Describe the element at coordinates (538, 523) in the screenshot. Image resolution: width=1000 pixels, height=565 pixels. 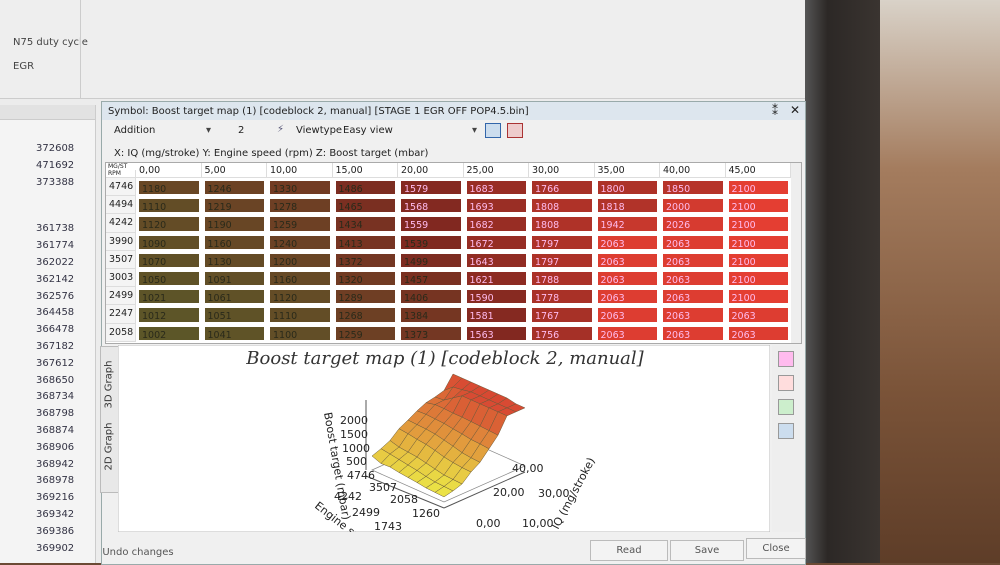
I see `x-tick-label: 10,00` at that location.